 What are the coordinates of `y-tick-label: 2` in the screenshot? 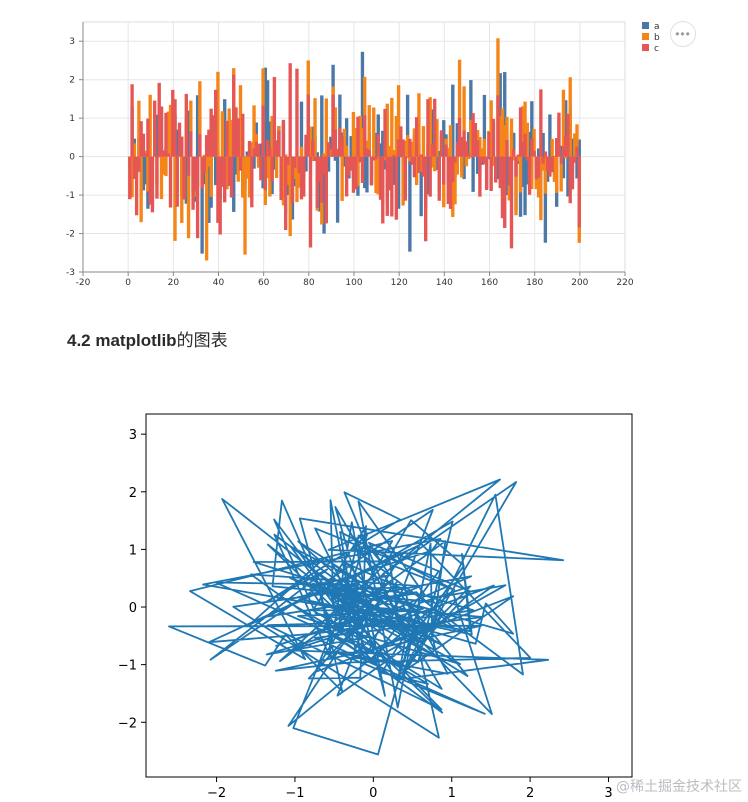 It's located at (72, 81).